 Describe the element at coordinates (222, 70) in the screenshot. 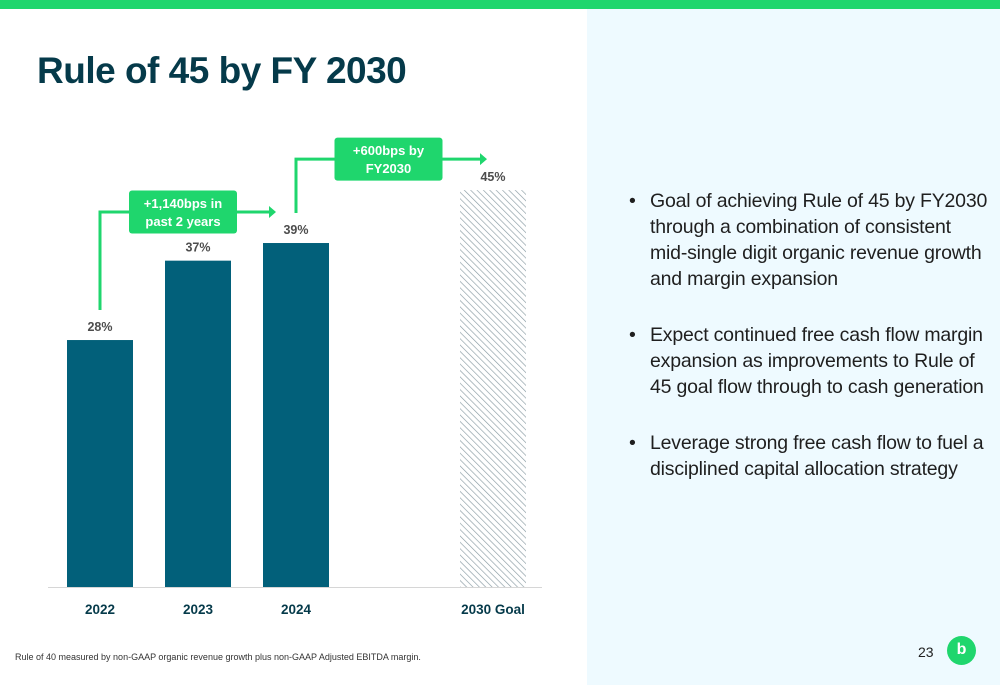

I see `slide-title: Rule of 45 by FY 2030` at that location.